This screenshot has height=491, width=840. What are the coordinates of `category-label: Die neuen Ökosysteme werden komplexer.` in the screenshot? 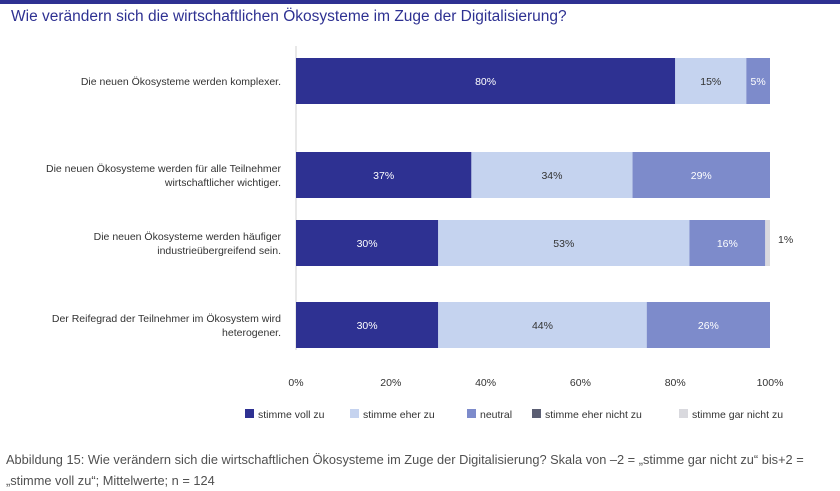 It's located at (181, 82).